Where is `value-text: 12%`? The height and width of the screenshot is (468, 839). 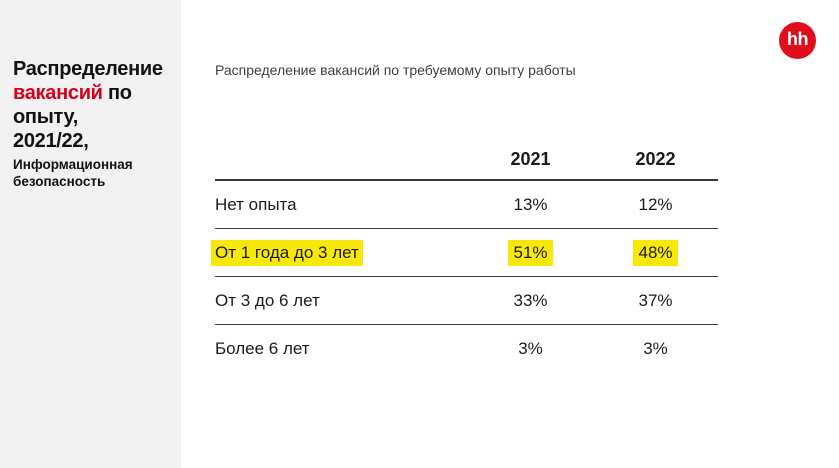
value-text: 12% is located at coordinates (655, 204).